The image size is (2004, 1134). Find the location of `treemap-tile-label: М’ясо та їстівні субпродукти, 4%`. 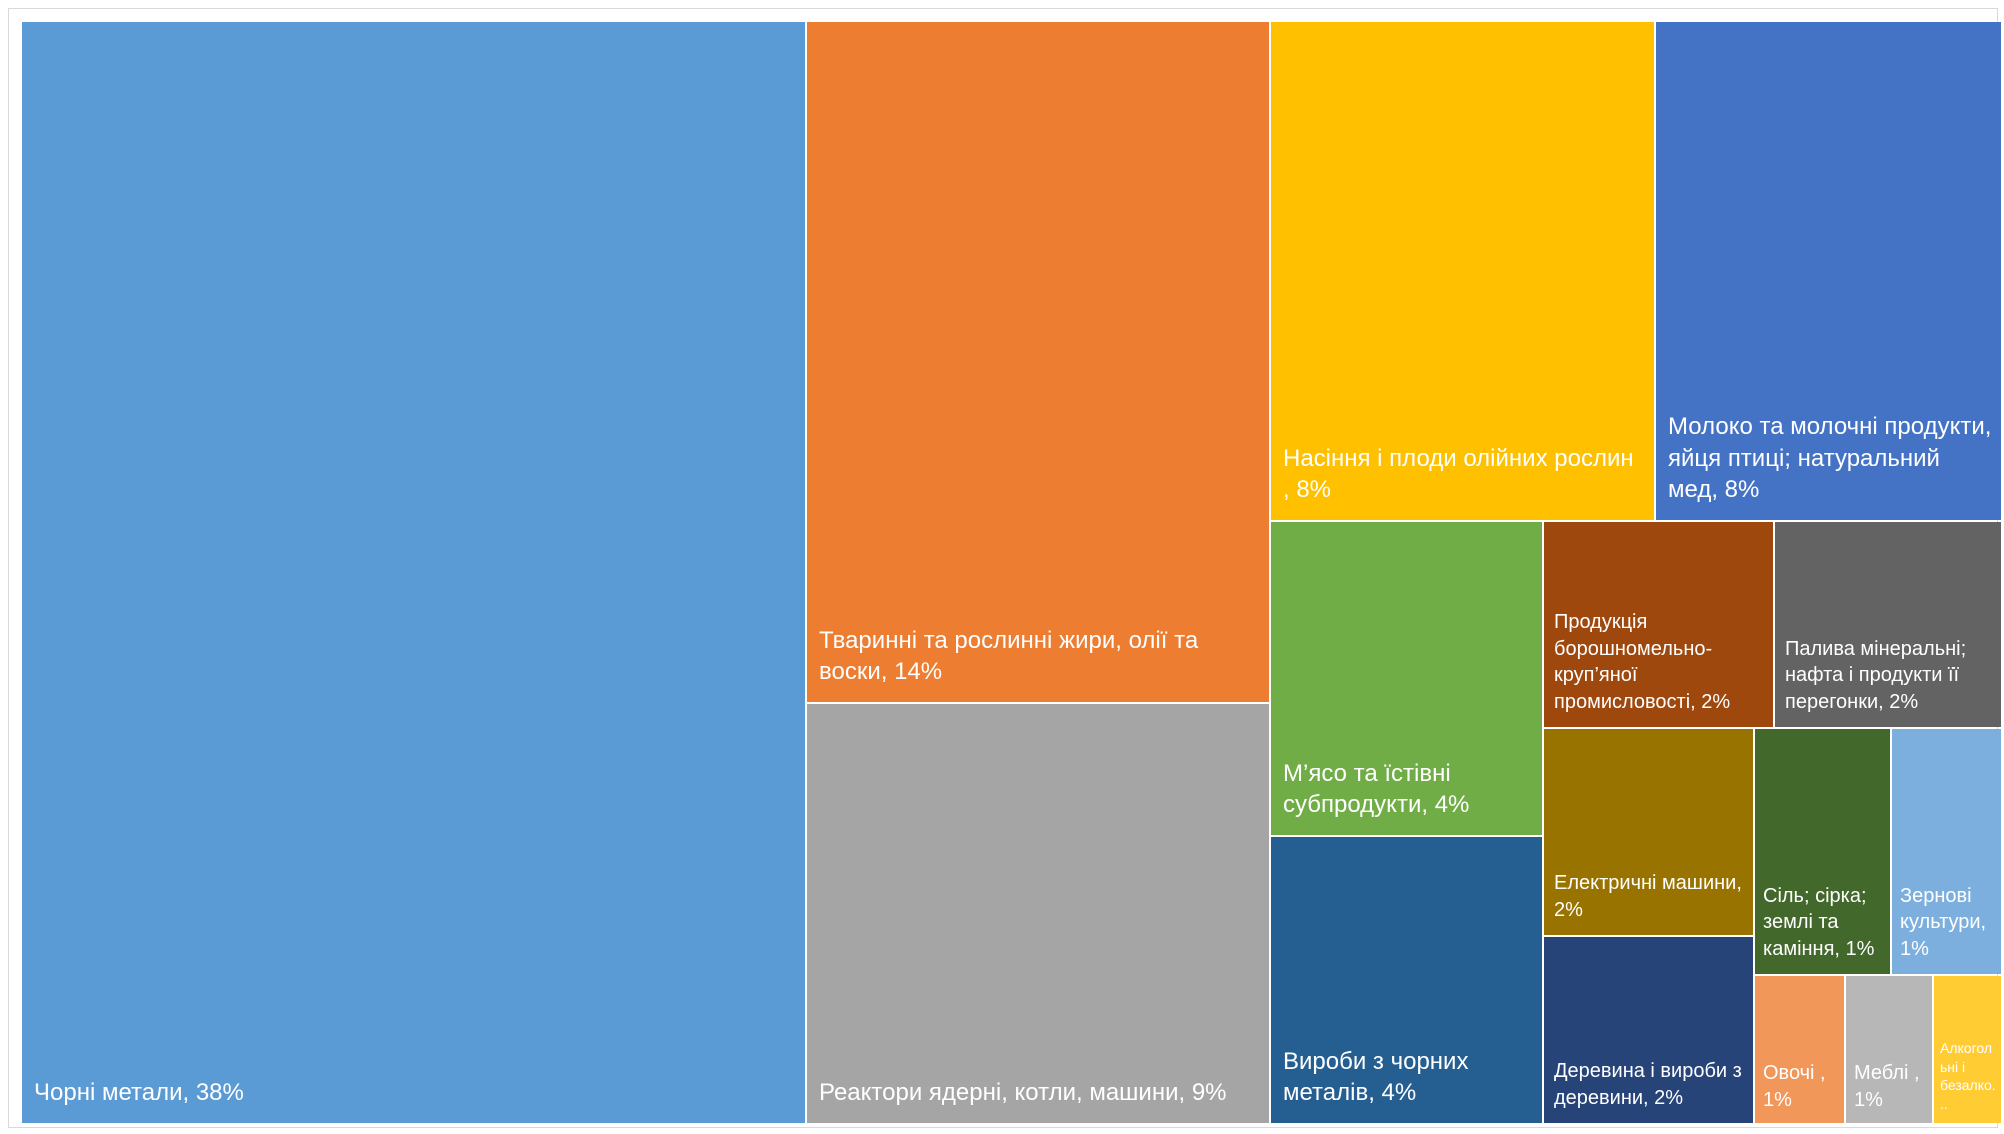

treemap-tile-label: М’ясо та їстівні субпродукти, 4% is located at coordinates (1376, 789).